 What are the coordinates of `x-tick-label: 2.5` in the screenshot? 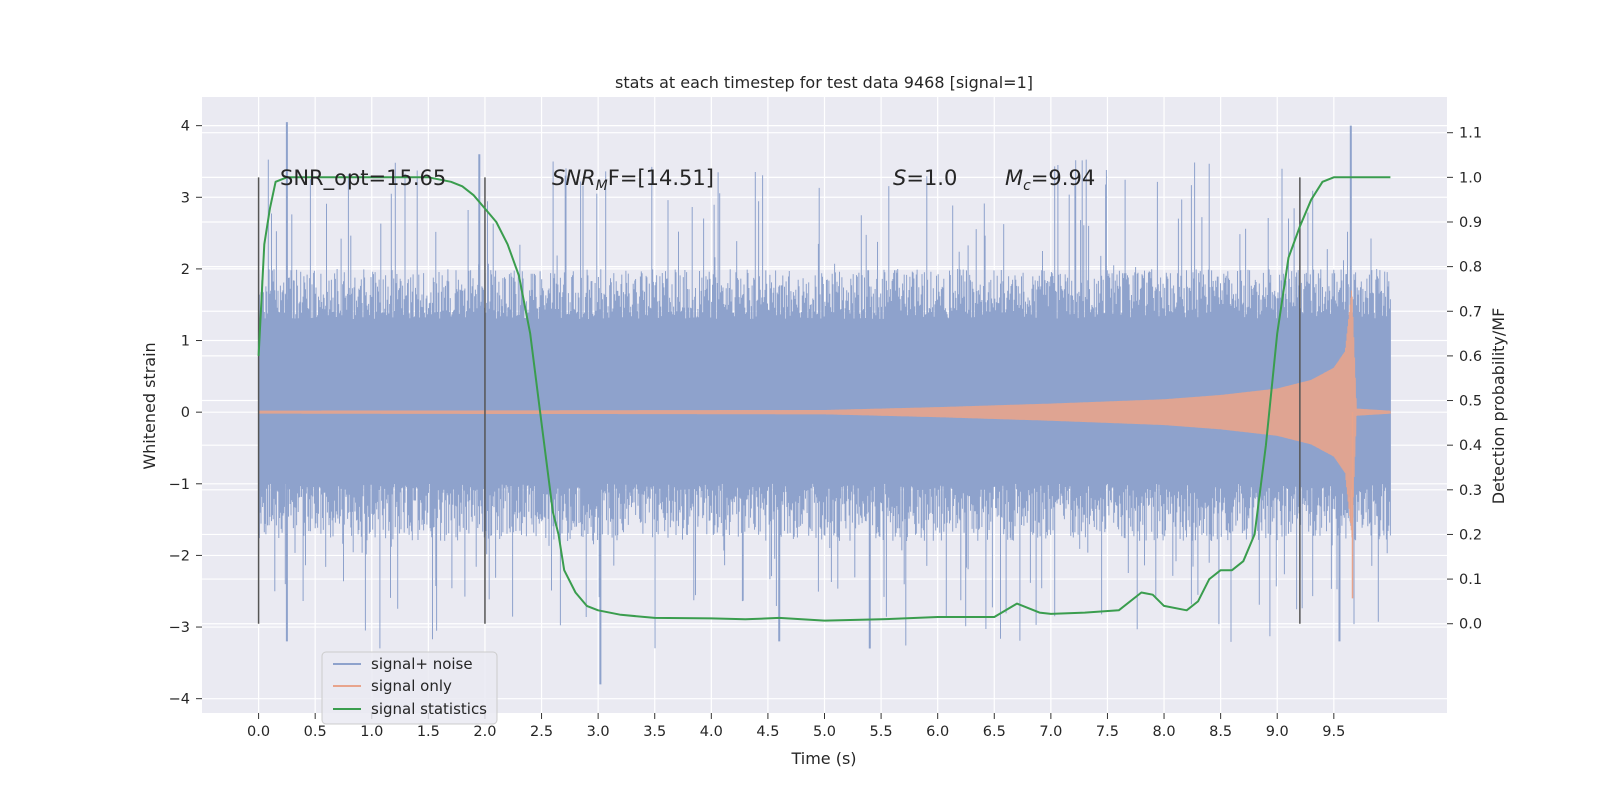 It's located at (541, 732).